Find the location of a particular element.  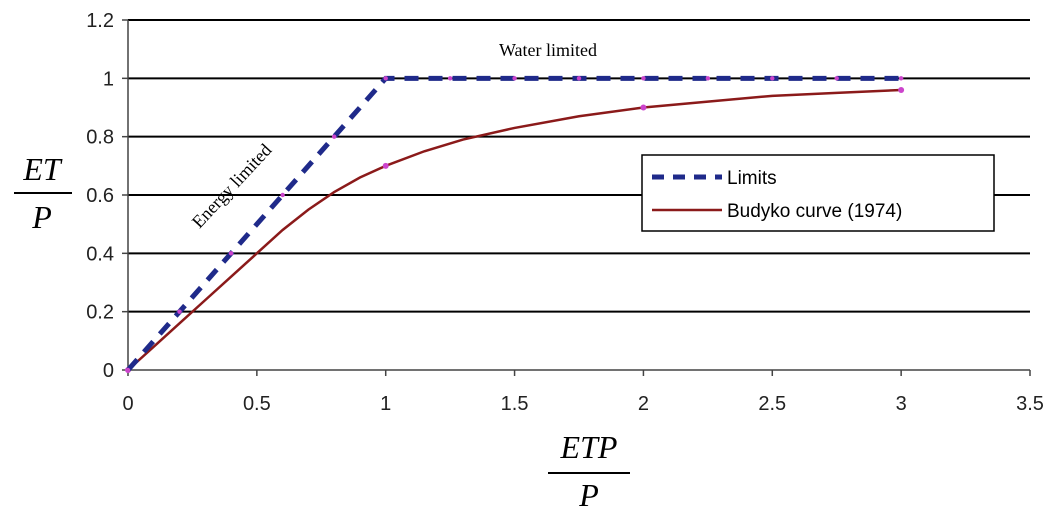

x-label-denominator: P is located at coordinates (588, 494).